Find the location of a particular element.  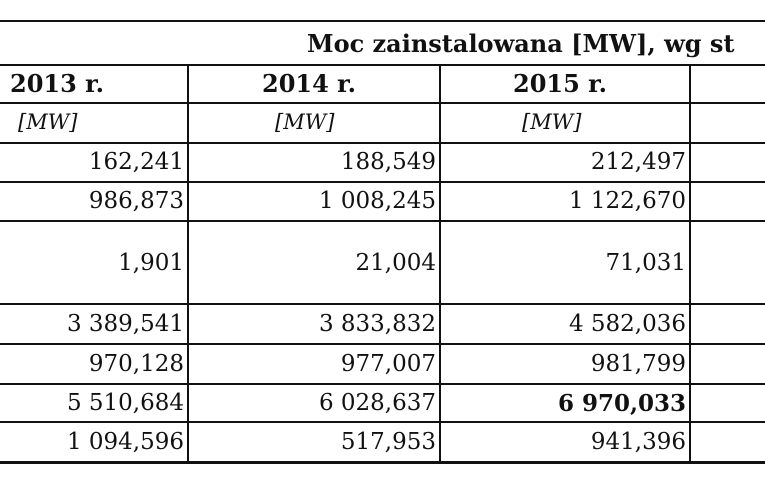

table-cell: 6 970,033 is located at coordinates (621, 403).